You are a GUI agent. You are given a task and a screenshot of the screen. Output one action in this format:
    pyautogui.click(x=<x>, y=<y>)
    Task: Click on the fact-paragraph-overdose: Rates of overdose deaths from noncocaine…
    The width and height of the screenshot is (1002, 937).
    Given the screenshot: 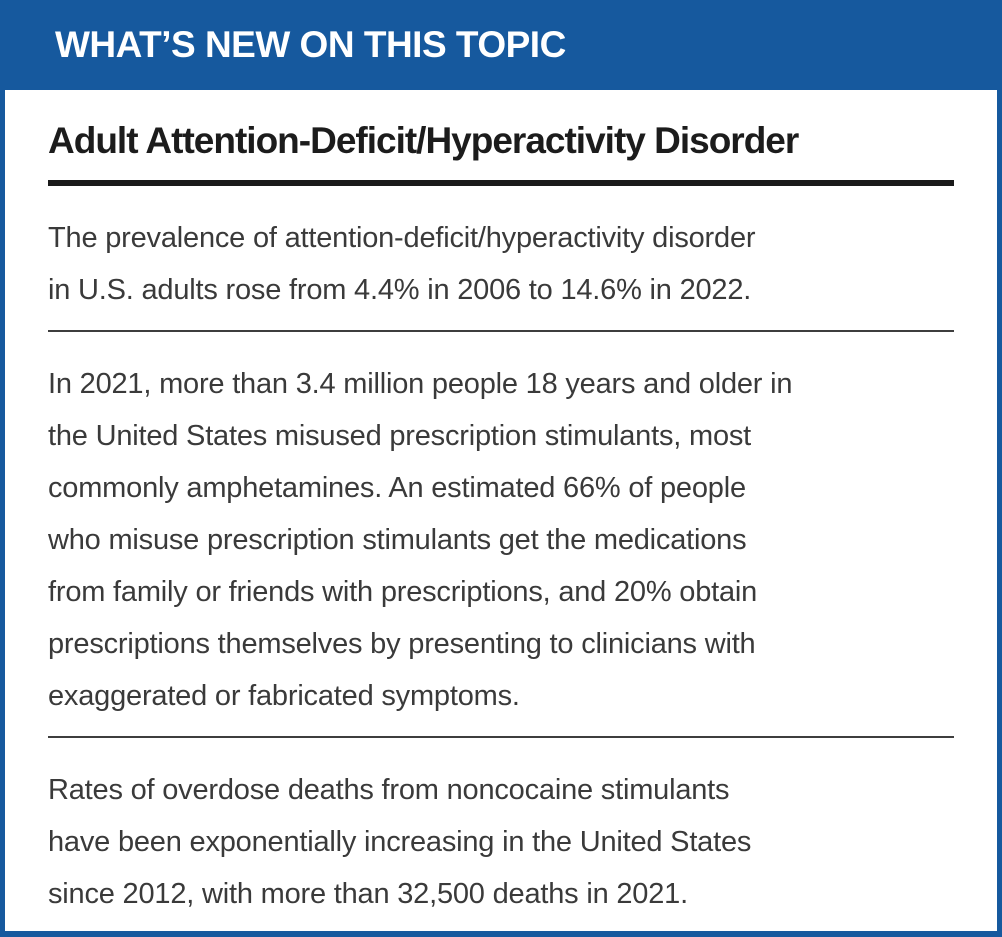 What is the action you would take?
    pyautogui.click(x=400, y=842)
    